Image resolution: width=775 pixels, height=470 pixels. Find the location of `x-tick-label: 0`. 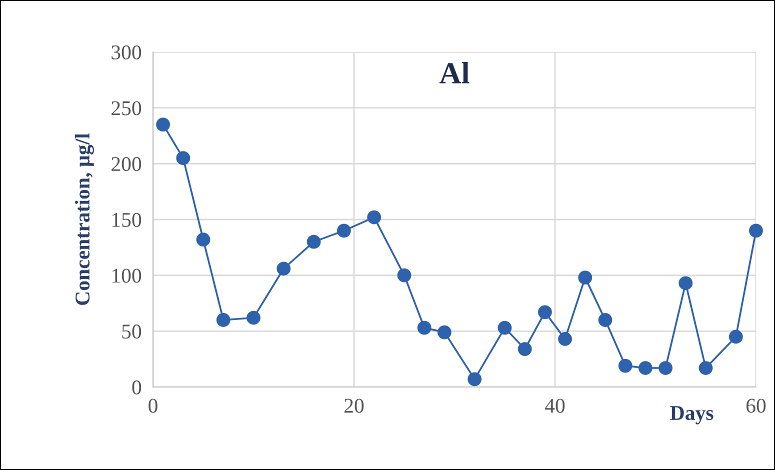

x-tick-label: 0 is located at coordinates (153, 405).